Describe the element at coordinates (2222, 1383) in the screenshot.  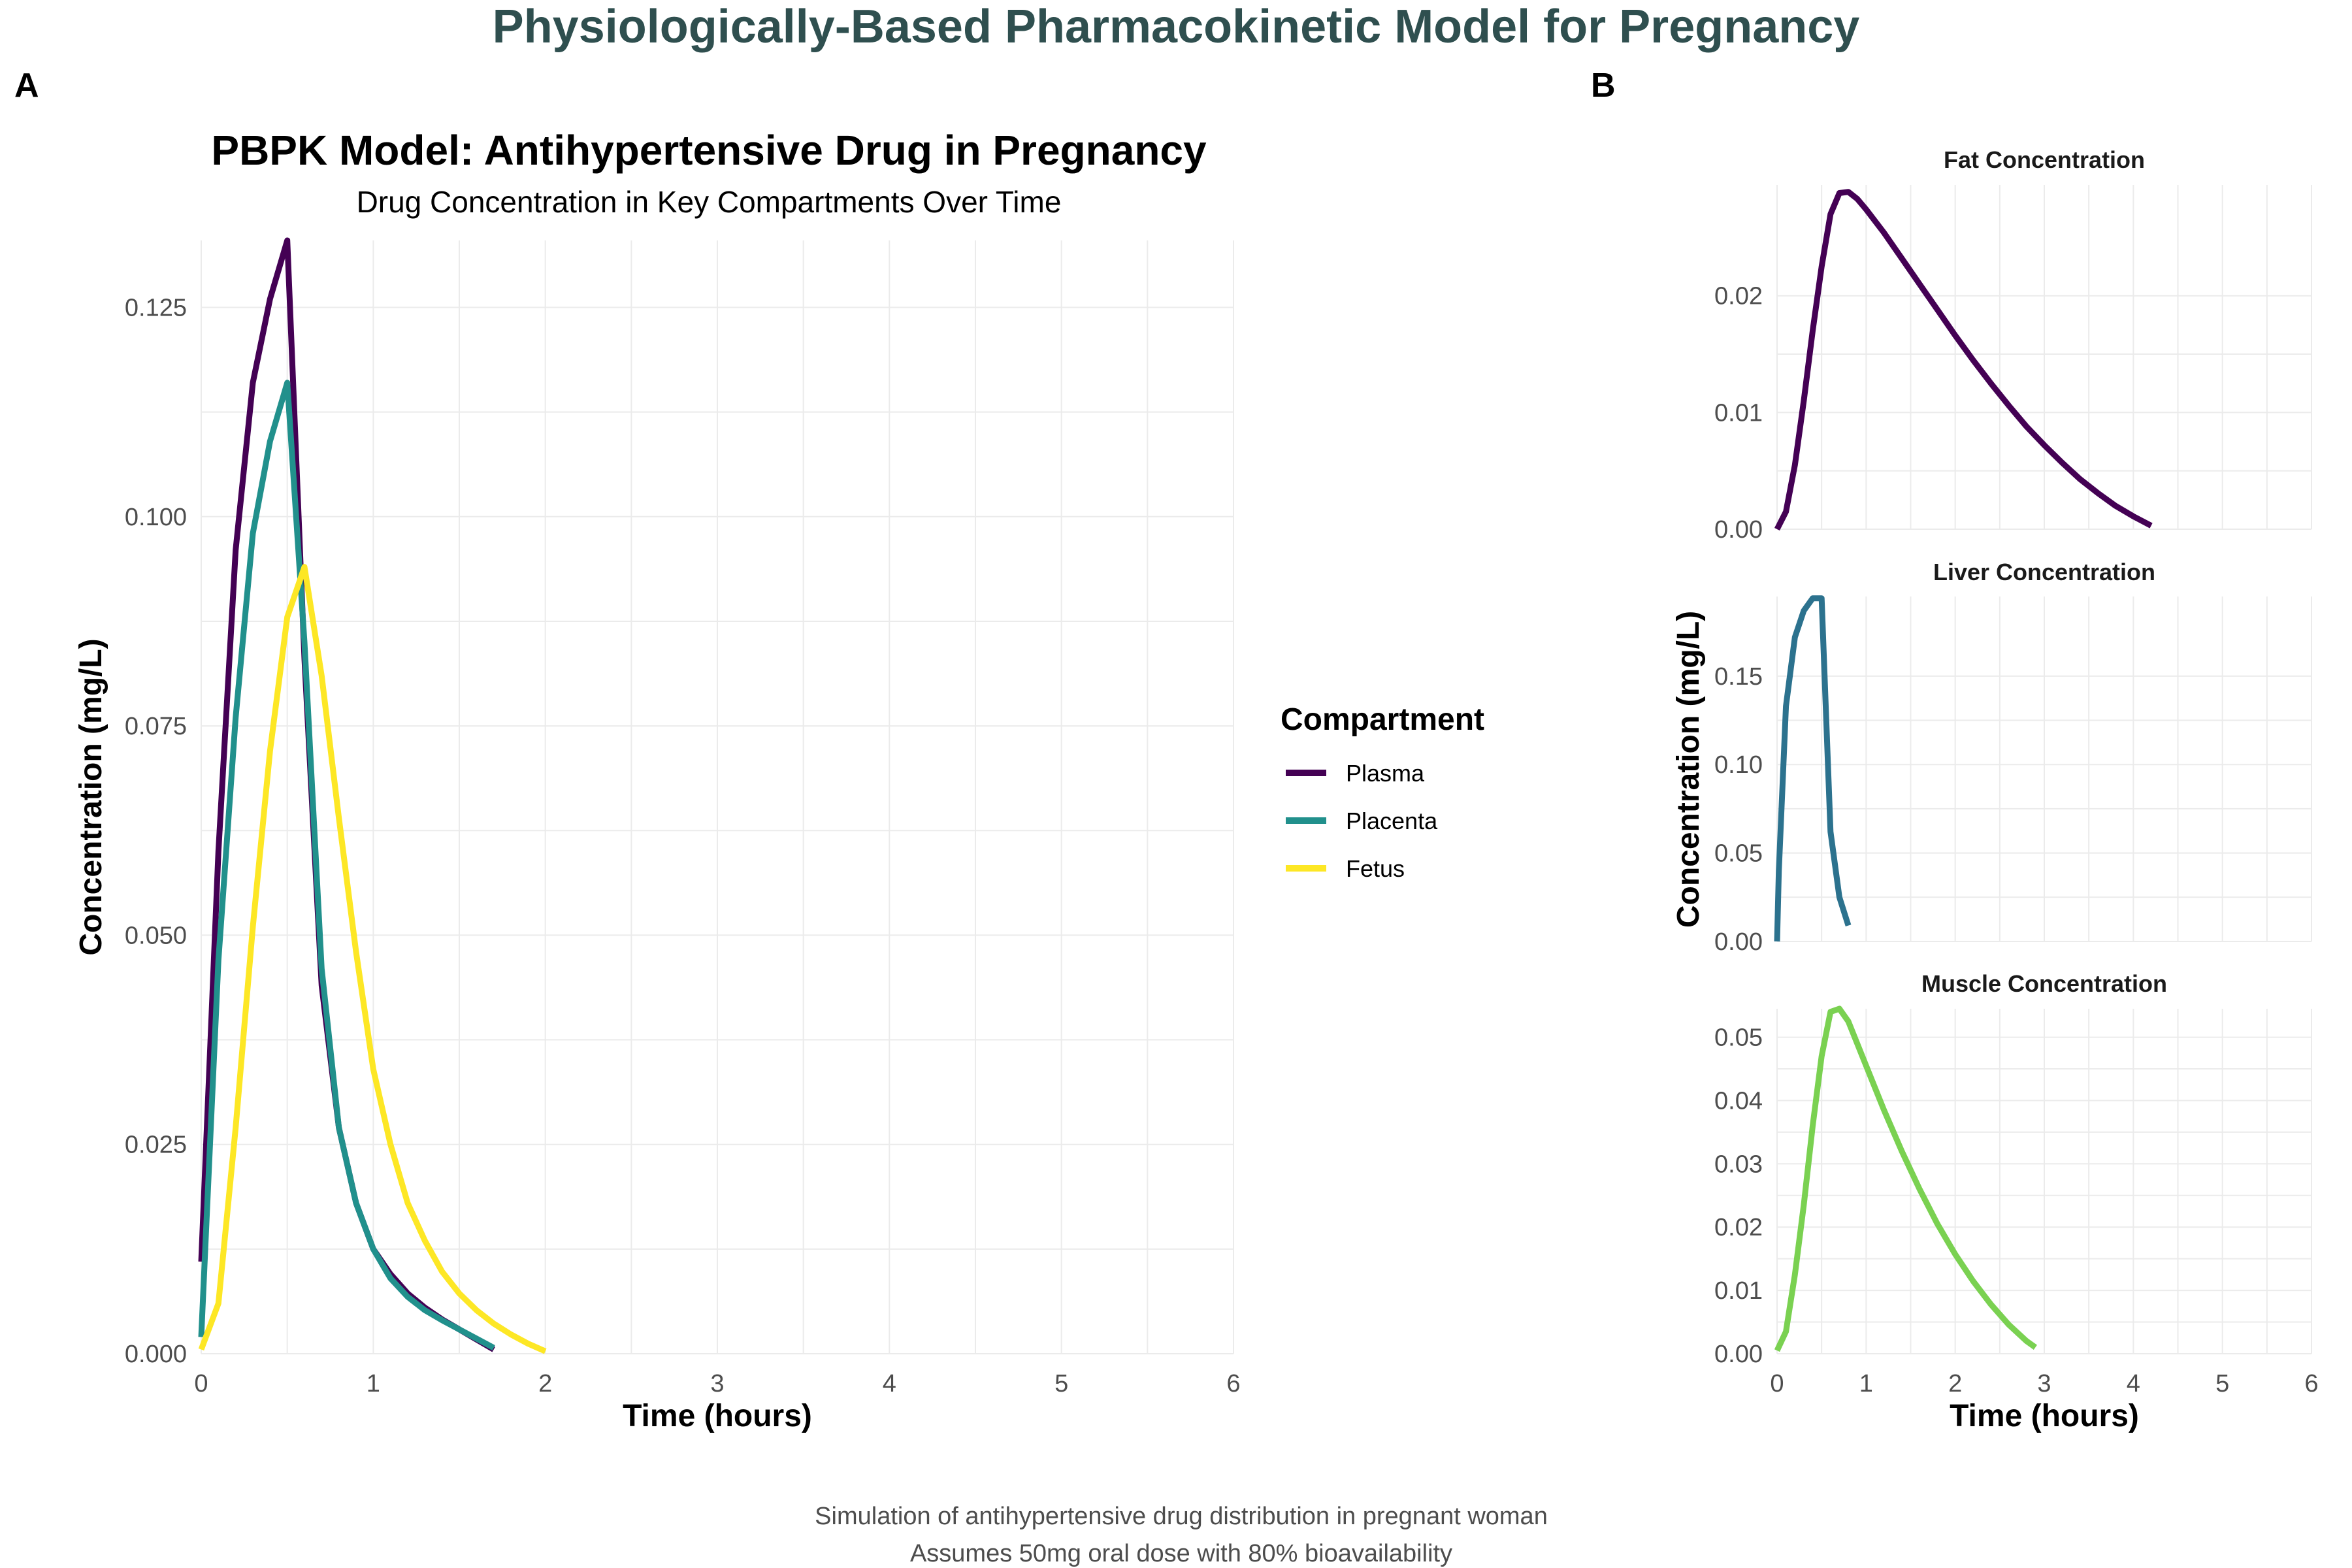
I see `panel-b-muscle-xtick-label: 5` at that location.